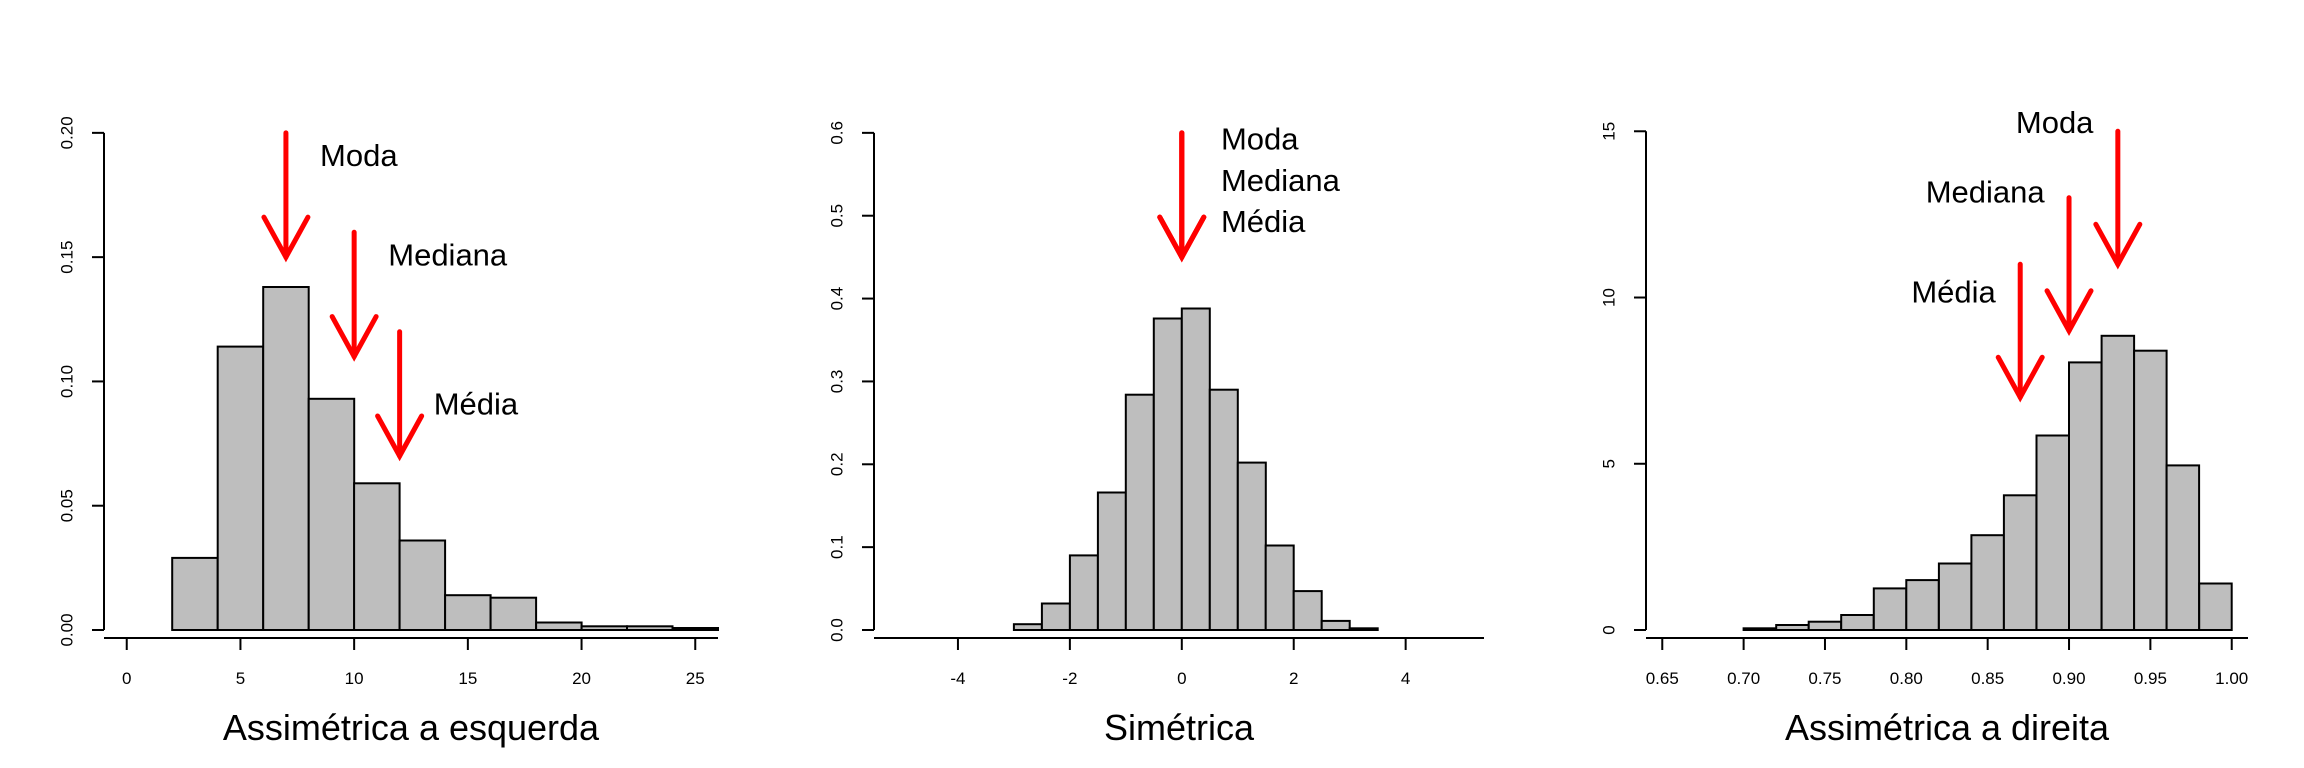 This screenshot has height=768, width=2304. Describe the element at coordinates (1608, 131) in the screenshot. I see `y-tick-label: 15` at that location.